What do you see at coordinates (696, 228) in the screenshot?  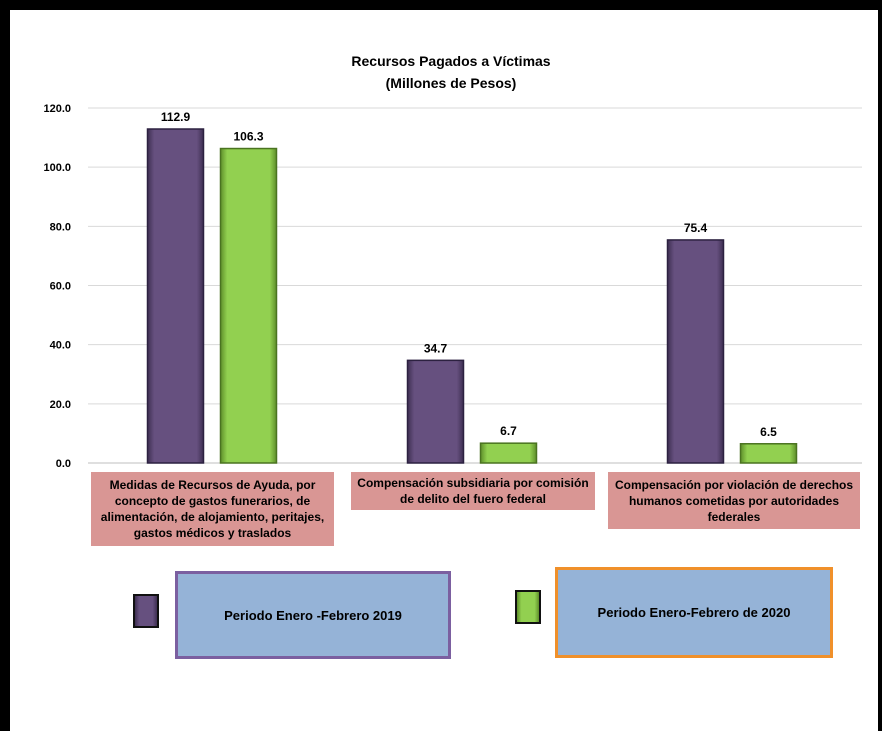 I see `data-label: 75.4` at bounding box center [696, 228].